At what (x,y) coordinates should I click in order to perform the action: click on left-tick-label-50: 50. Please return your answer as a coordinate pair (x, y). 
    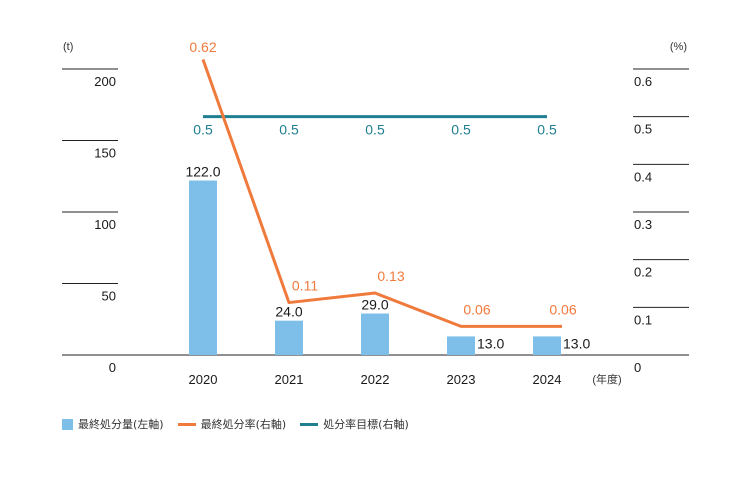
    Looking at the image, I should click on (109, 296).